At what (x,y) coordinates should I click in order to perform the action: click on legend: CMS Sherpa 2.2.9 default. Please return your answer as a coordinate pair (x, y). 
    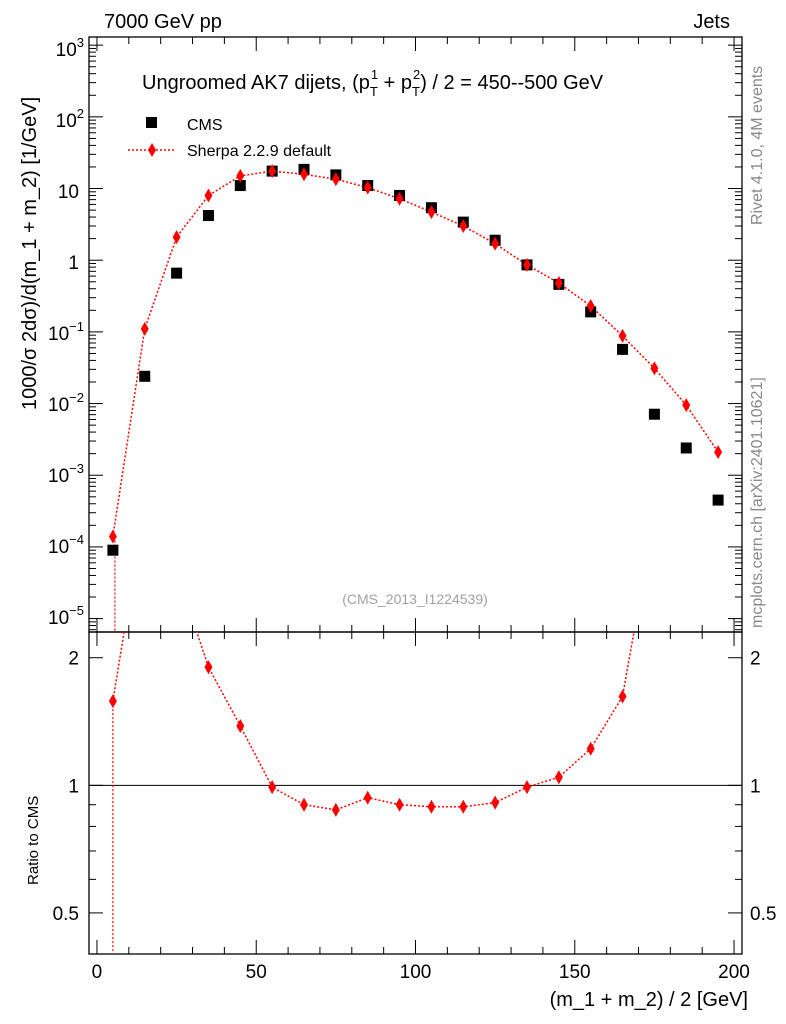
    Looking at the image, I should click on (230, 138).